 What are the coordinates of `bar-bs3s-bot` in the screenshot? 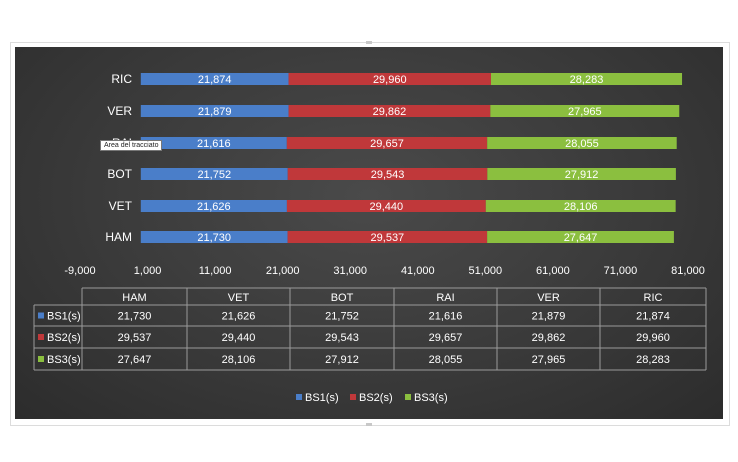 It's located at (581, 174).